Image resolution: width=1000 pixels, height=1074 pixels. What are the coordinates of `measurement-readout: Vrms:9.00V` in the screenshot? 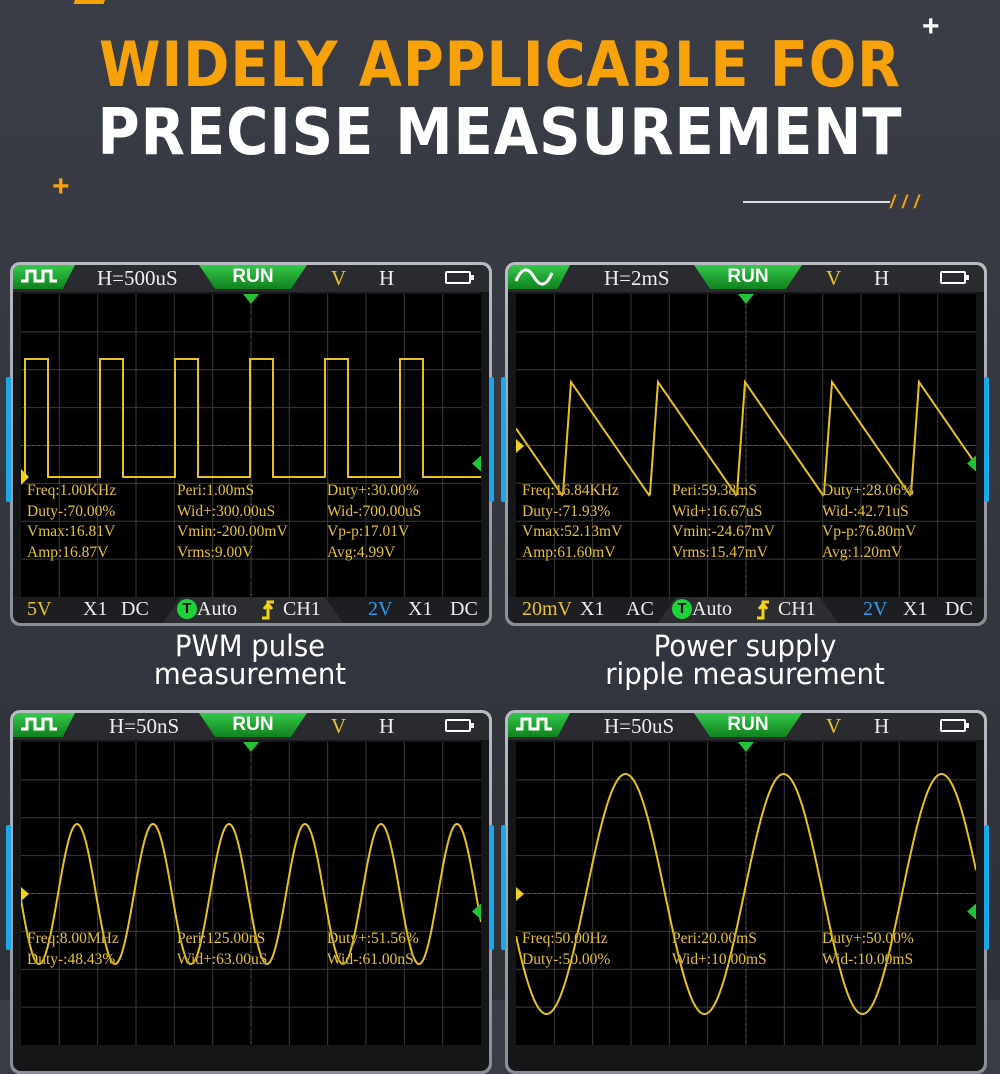 It's located at (215, 552).